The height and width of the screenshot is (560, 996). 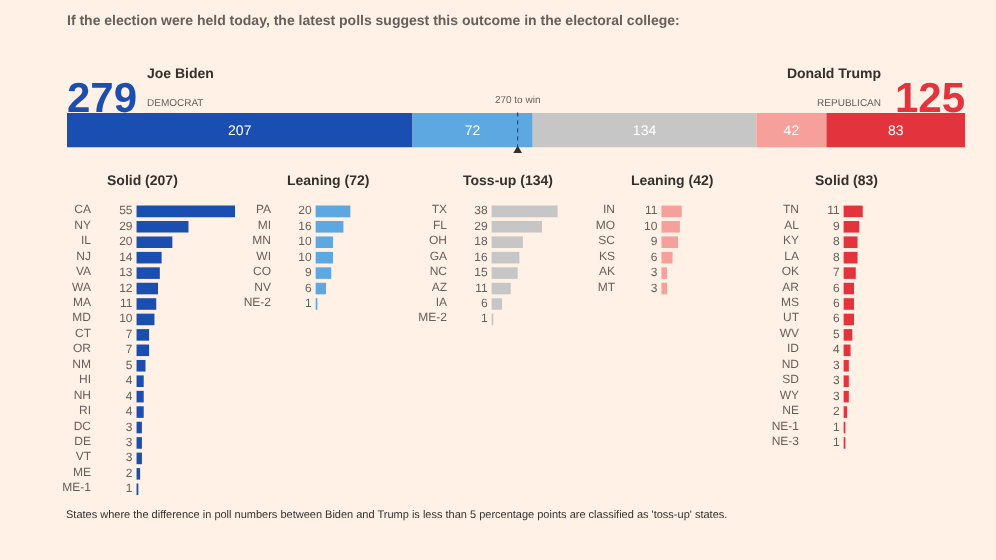 I want to click on annotation: 125, so click(x=930, y=98).